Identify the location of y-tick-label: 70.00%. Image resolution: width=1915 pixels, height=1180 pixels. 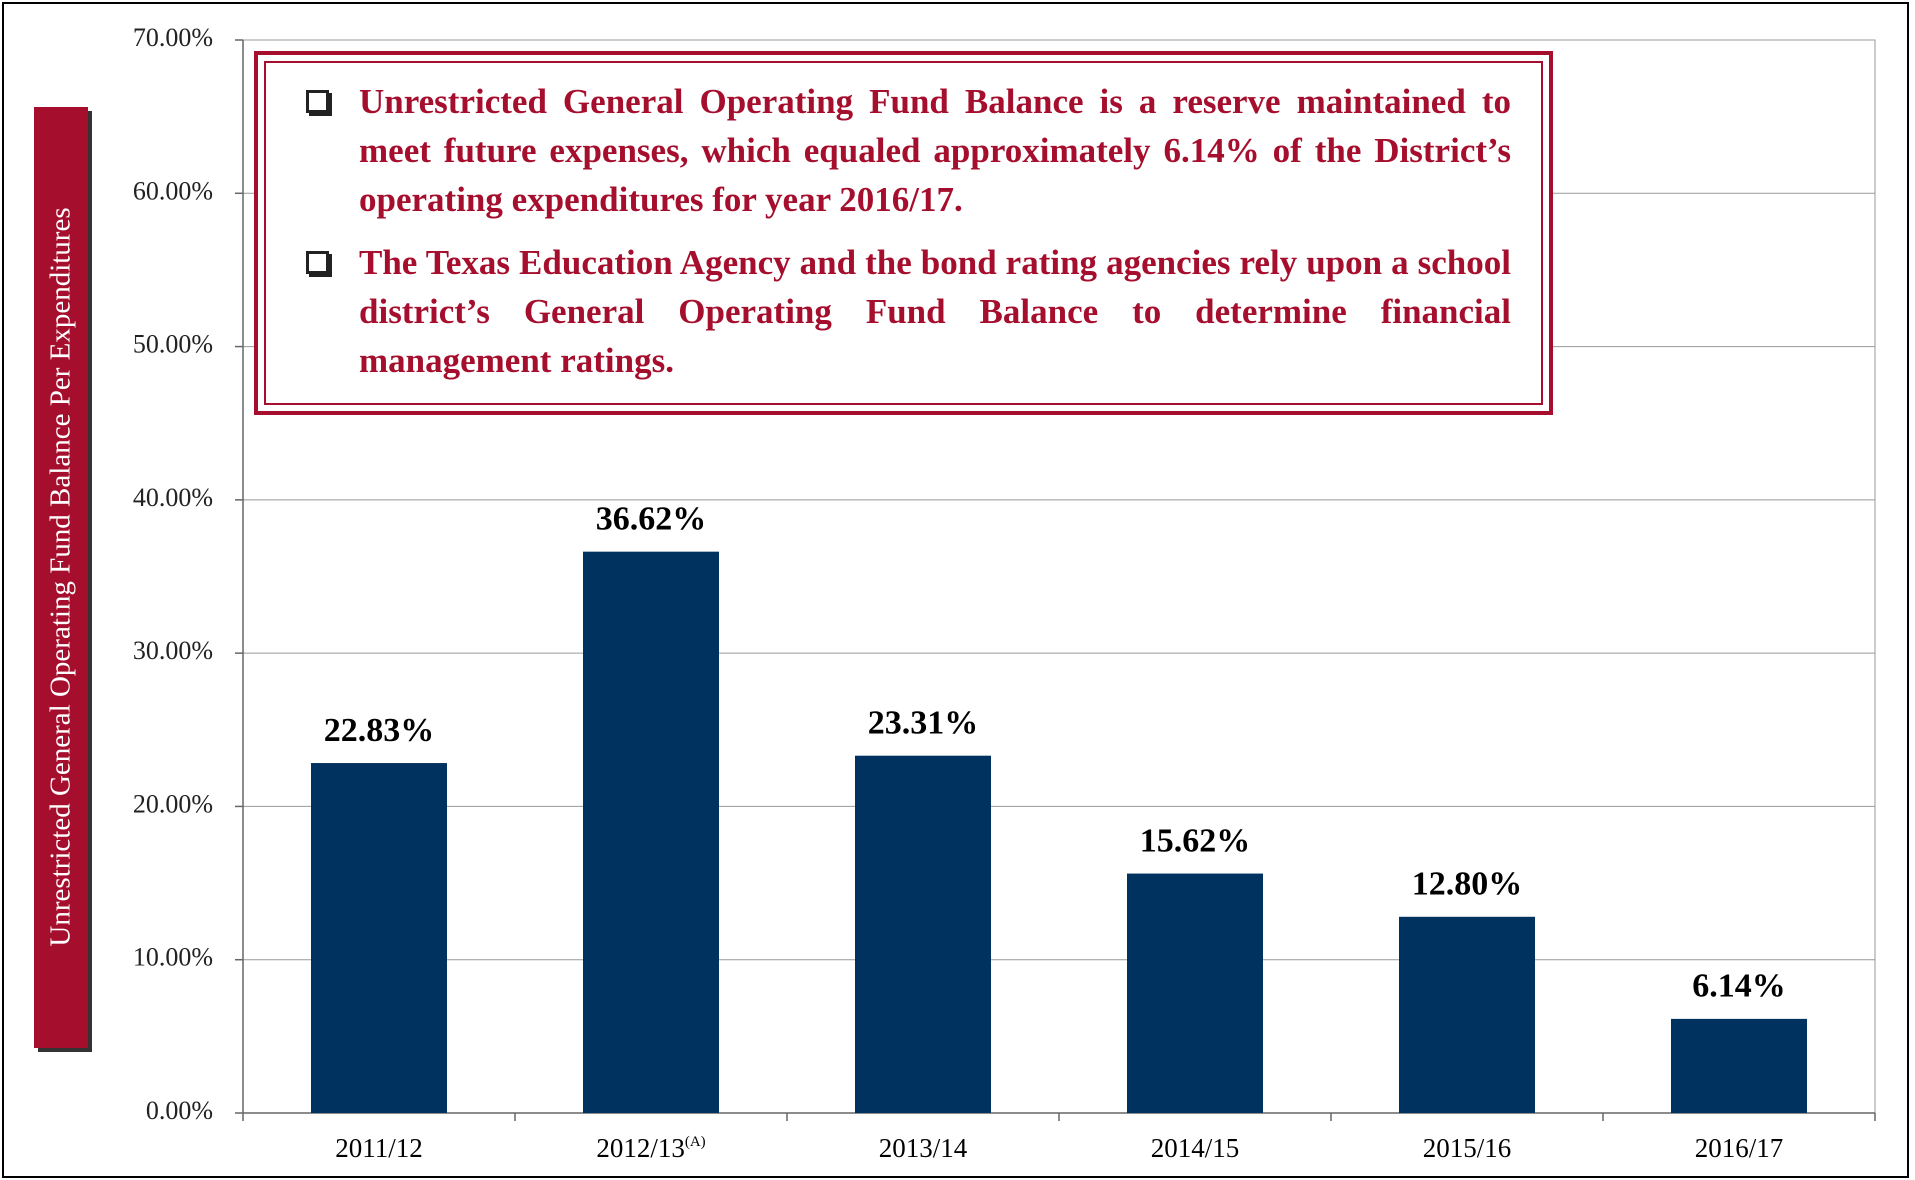
(173, 37).